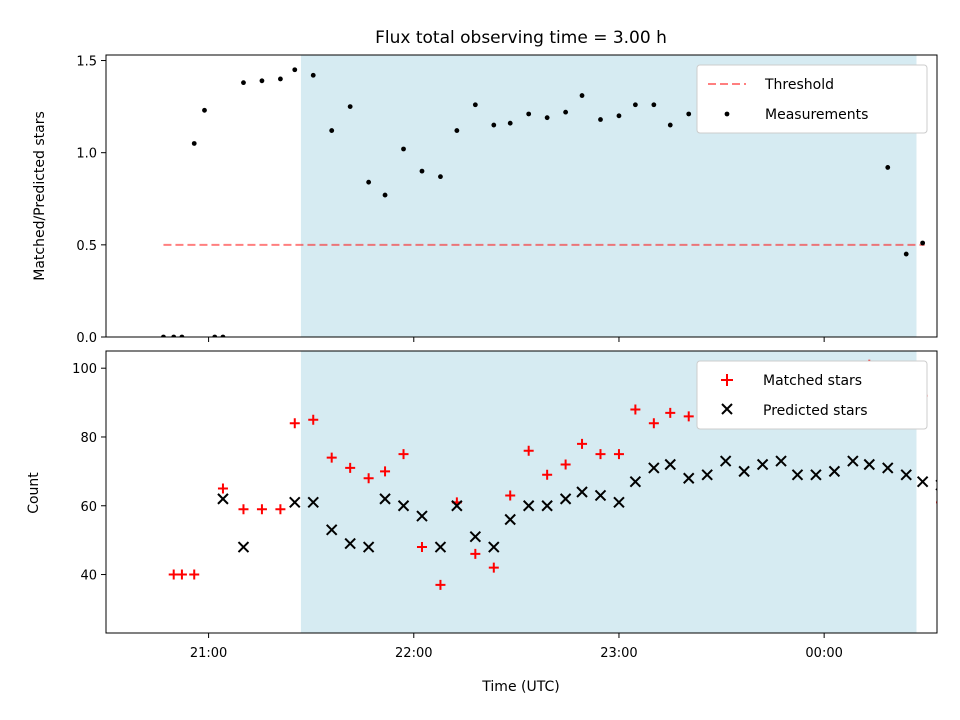  What do you see at coordinates (91, 200) in the screenshot?
I see `top-y-axis: 0.0 0.5 1.0 1.5` at bounding box center [91, 200].